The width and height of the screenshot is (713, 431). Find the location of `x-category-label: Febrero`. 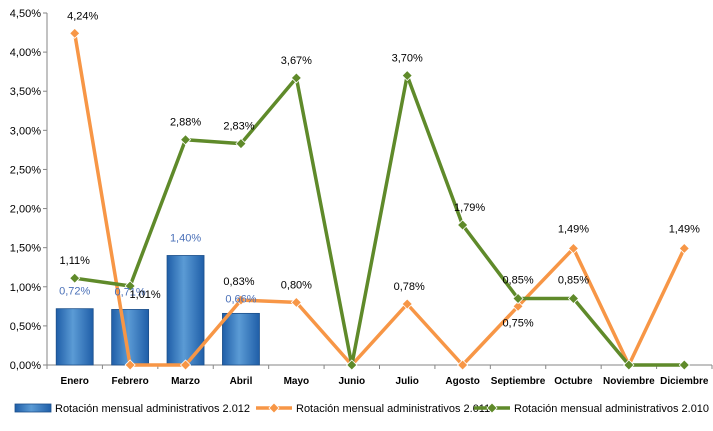

x-category-label: Febrero is located at coordinates (130, 381).